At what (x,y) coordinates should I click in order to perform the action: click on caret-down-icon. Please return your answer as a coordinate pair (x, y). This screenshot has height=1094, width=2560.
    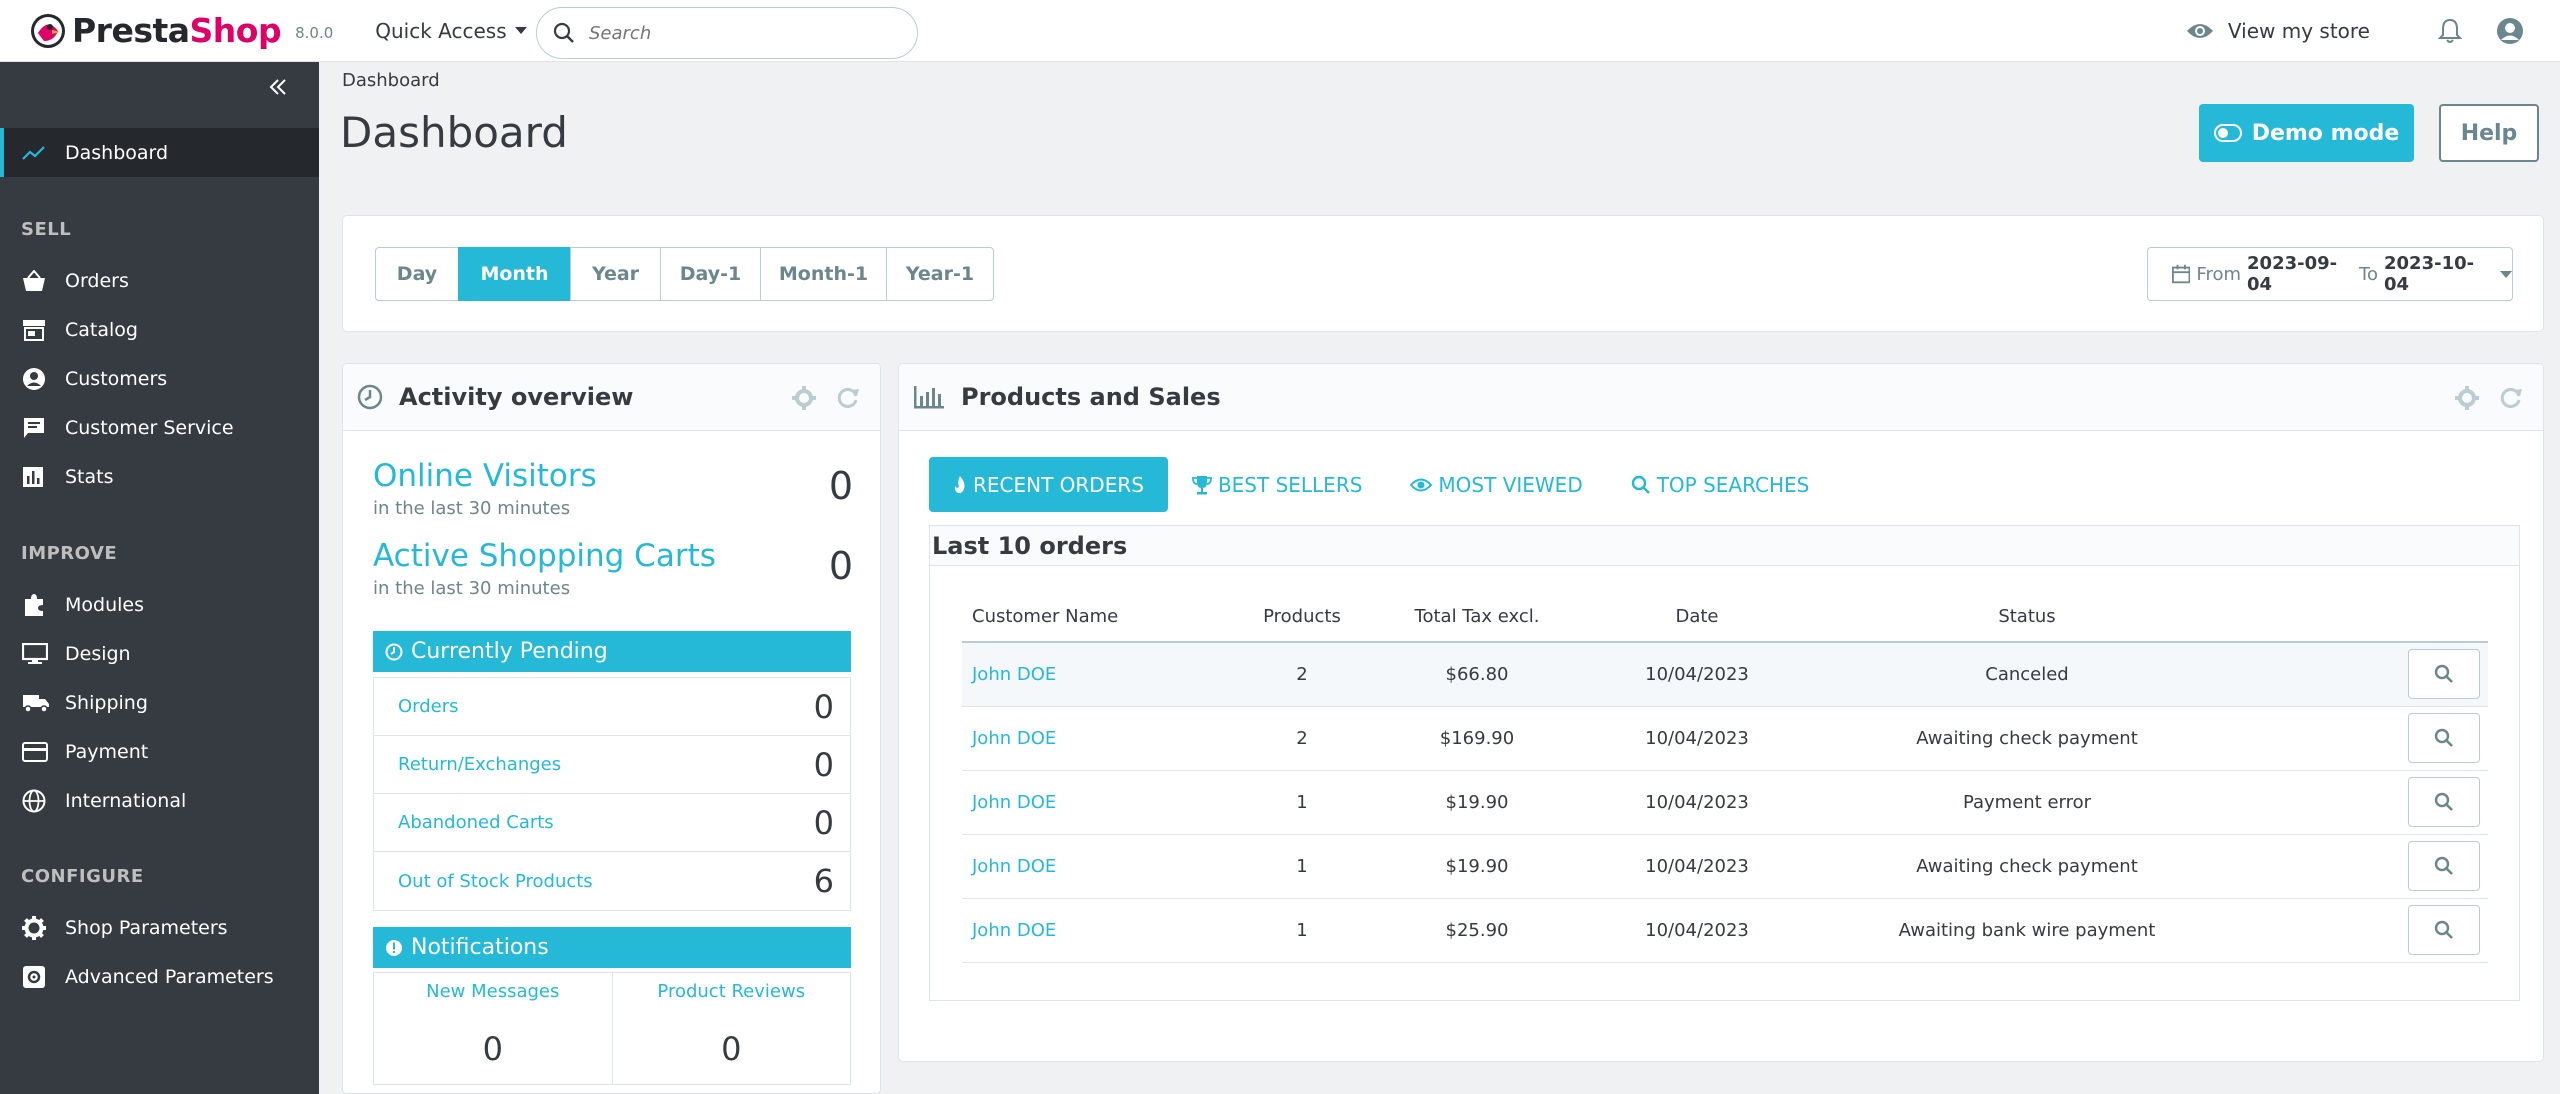
    Looking at the image, I should click on (2506, 274).